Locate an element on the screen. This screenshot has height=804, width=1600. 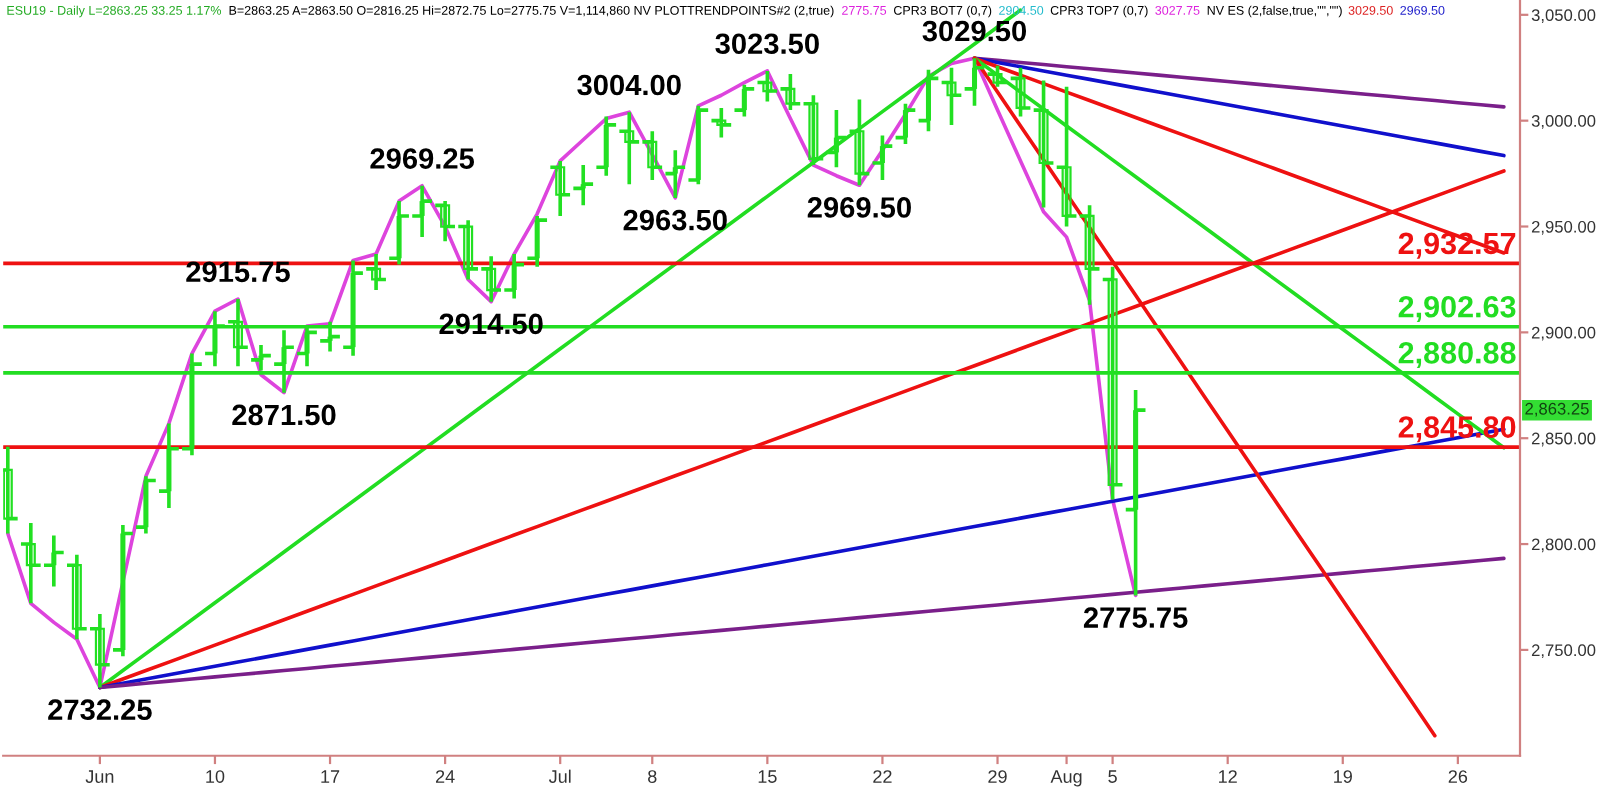
ref-line-label: 2,902.63 is located at coordinates (1457, 309).